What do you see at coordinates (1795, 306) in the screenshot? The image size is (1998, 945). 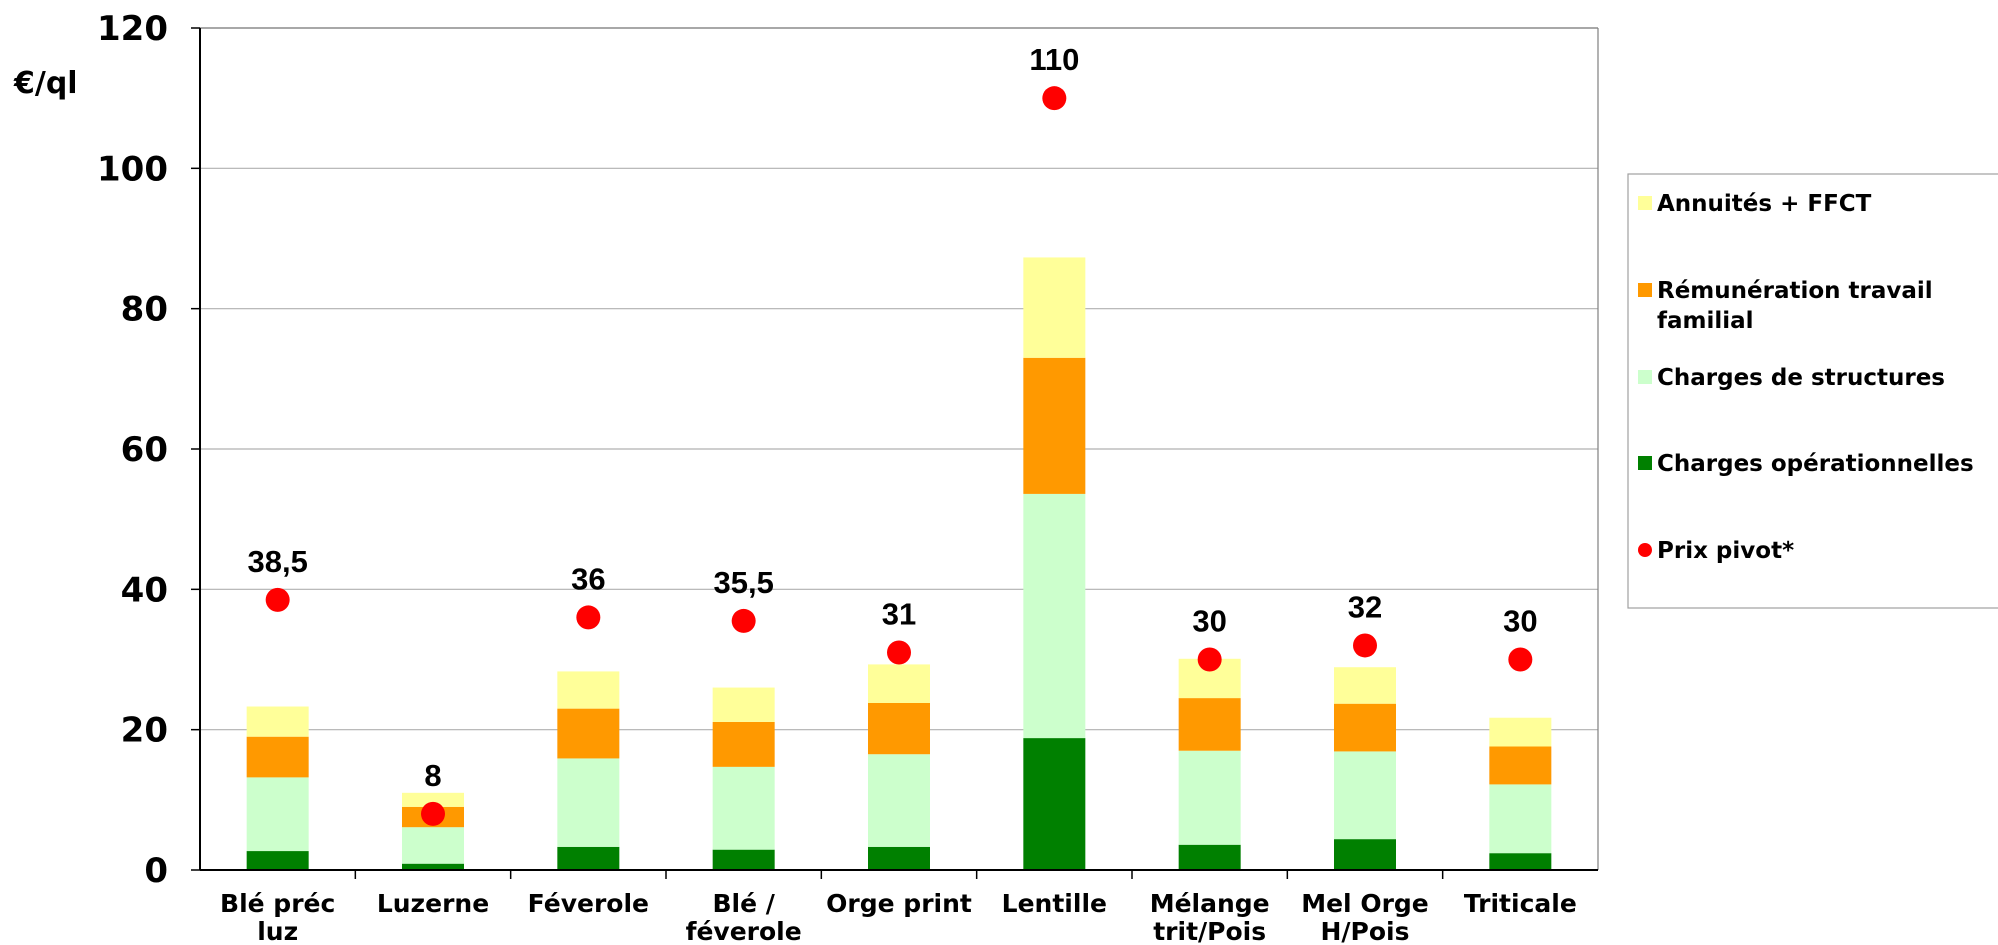 I see `legend-label: Rémunération travail familial` at bounding box center [1795, 306].